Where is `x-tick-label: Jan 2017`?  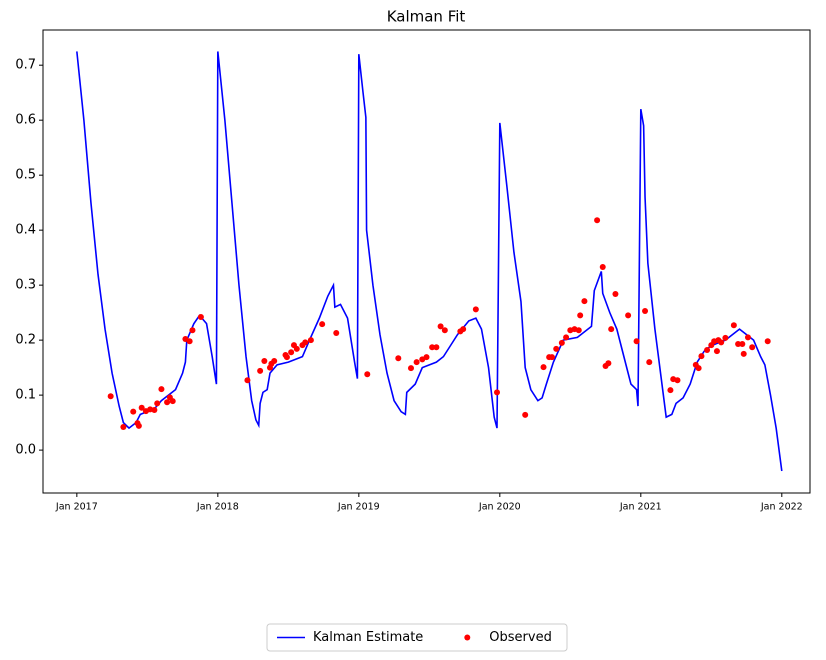
x-tick-label: Jan 2017 is located at coordinates (76, 507).